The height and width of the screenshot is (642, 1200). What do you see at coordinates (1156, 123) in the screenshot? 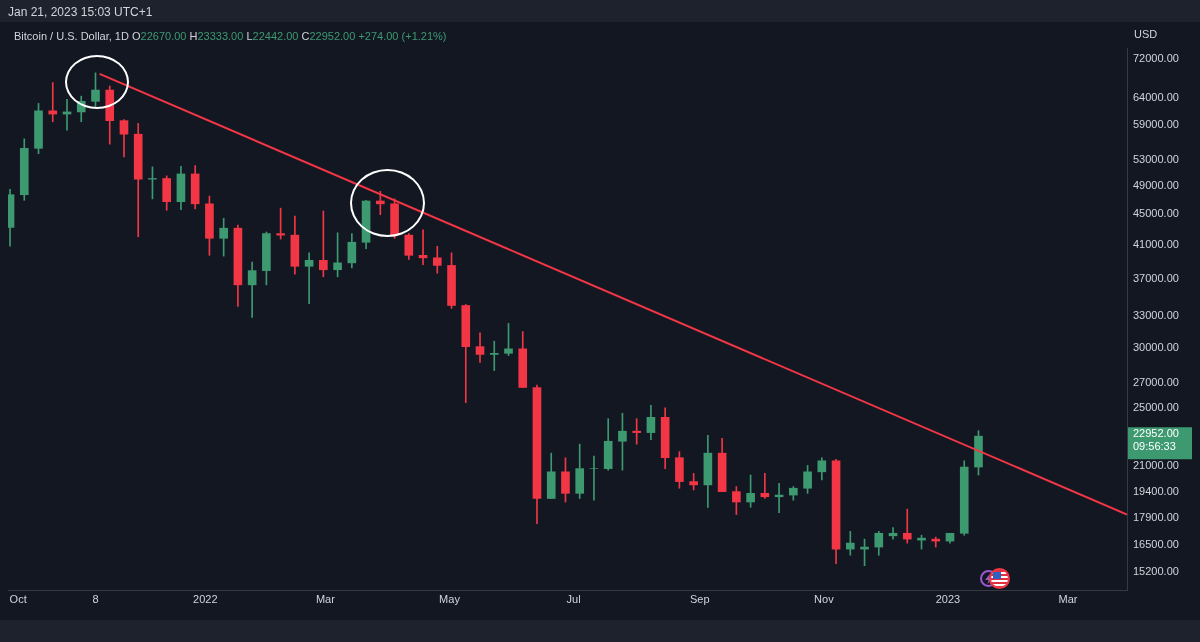
I see `y-tick-label: 59000.00` at bounding box center [1156, 123].